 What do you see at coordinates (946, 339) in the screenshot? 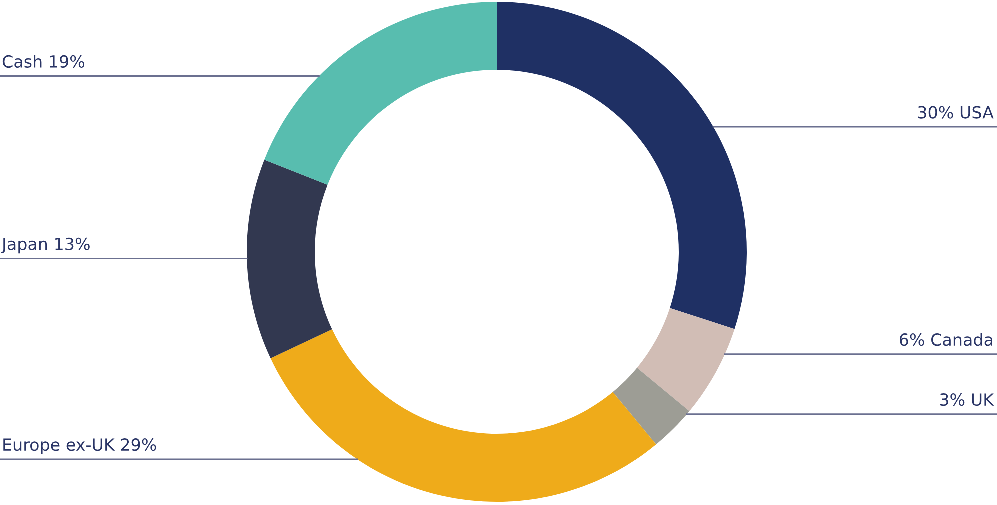
I see `slice-label: 6% Canada` at bounding box center [946, 339].